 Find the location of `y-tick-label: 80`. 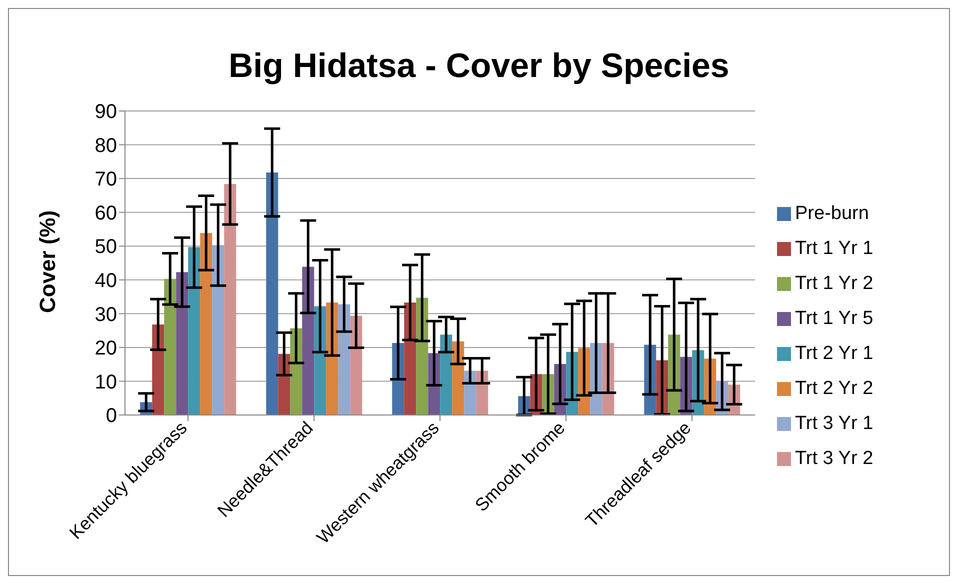

y-tick-label: 80 is located at coordinates (105, 145).